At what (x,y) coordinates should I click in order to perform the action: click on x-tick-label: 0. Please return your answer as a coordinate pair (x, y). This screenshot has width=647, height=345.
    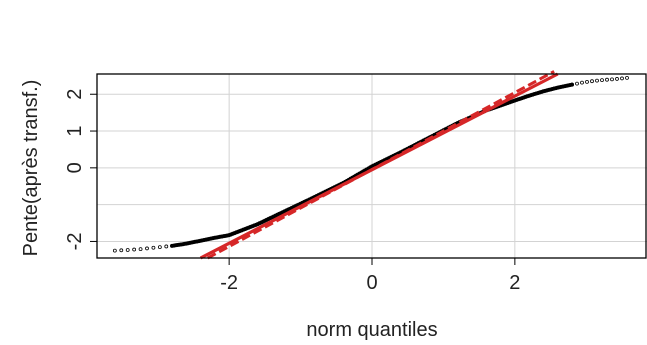
    Looking at the image, I should click on (371, 283).